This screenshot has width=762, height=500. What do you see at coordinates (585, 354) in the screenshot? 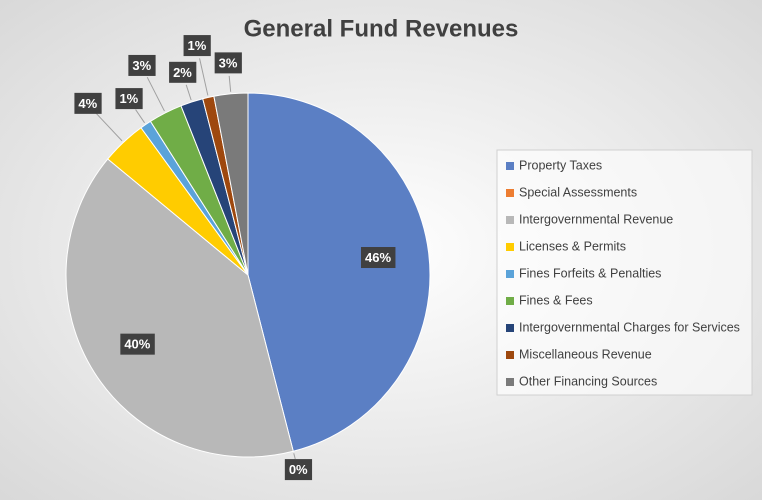
I see `legend-label: Miscellaneous Revenue` at bounding box center [585, 354].